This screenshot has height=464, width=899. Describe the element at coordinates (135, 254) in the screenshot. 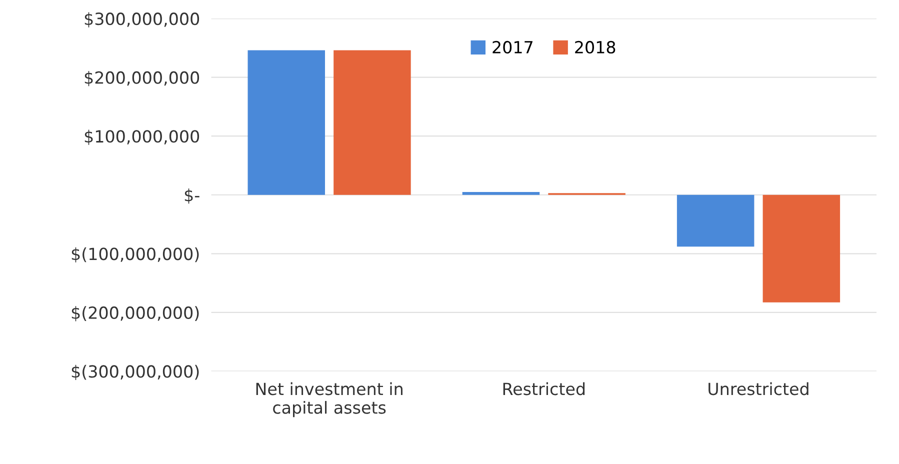

I see `y-tick-label: $(100,000,000)` at that location.